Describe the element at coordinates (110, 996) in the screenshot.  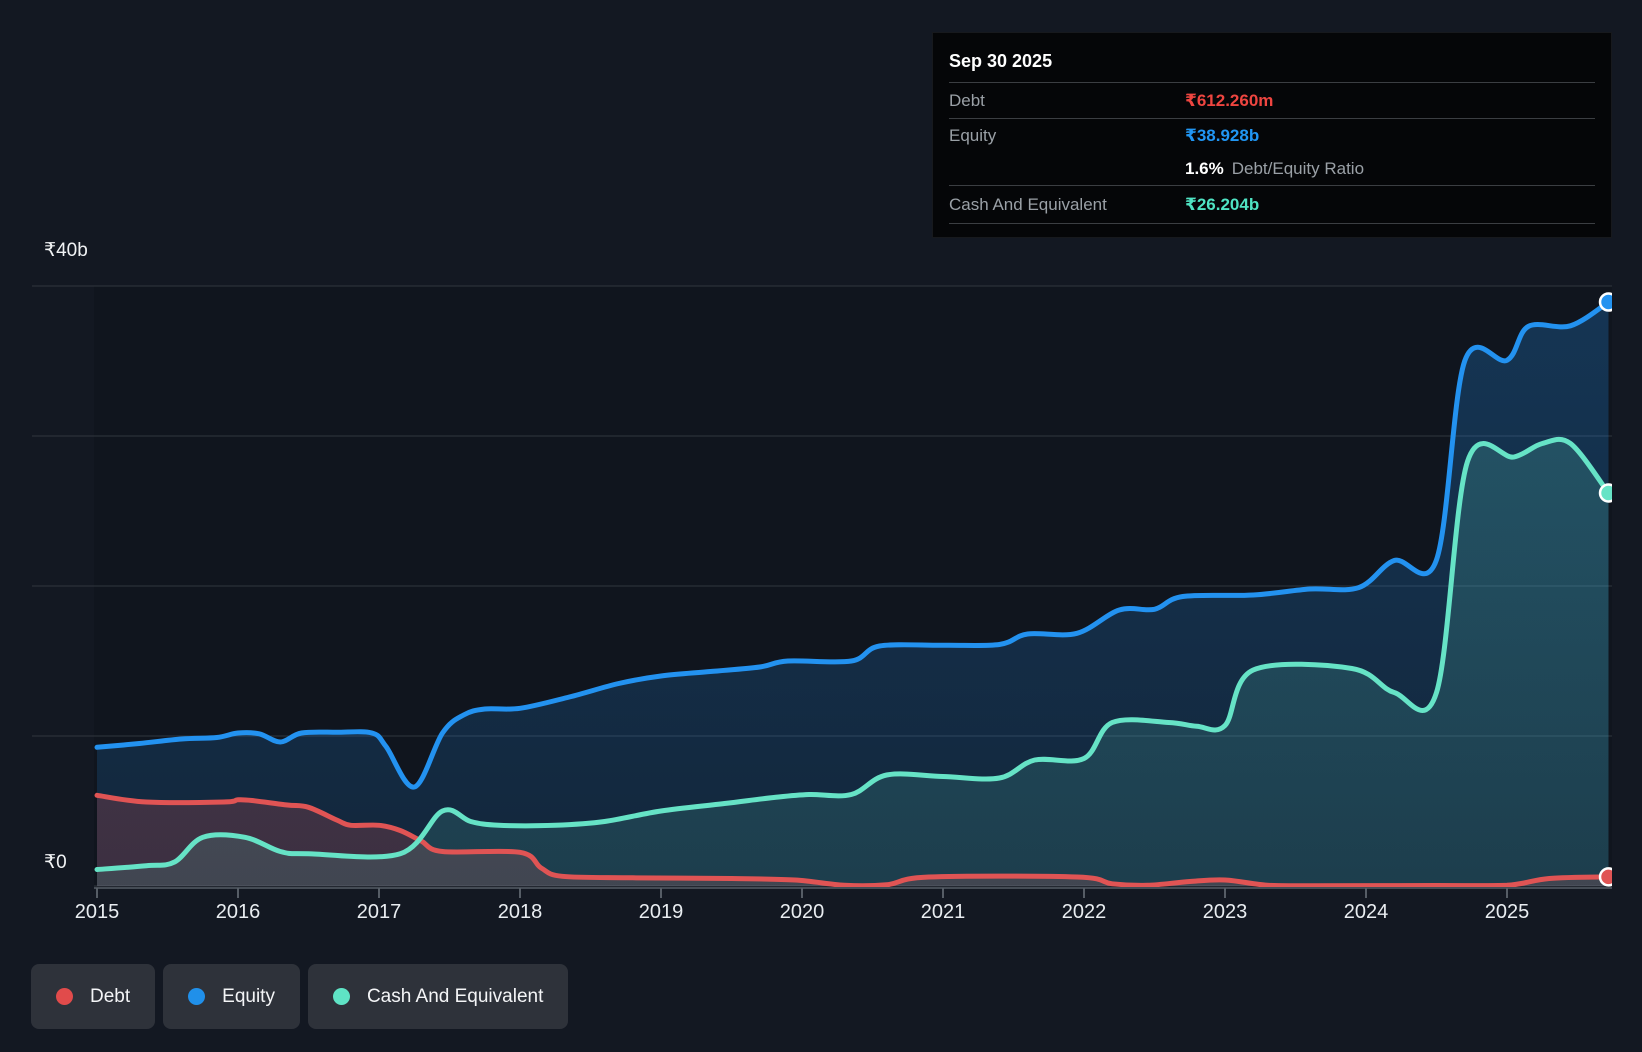
I see `legend-debt-label: Debt` at that location.